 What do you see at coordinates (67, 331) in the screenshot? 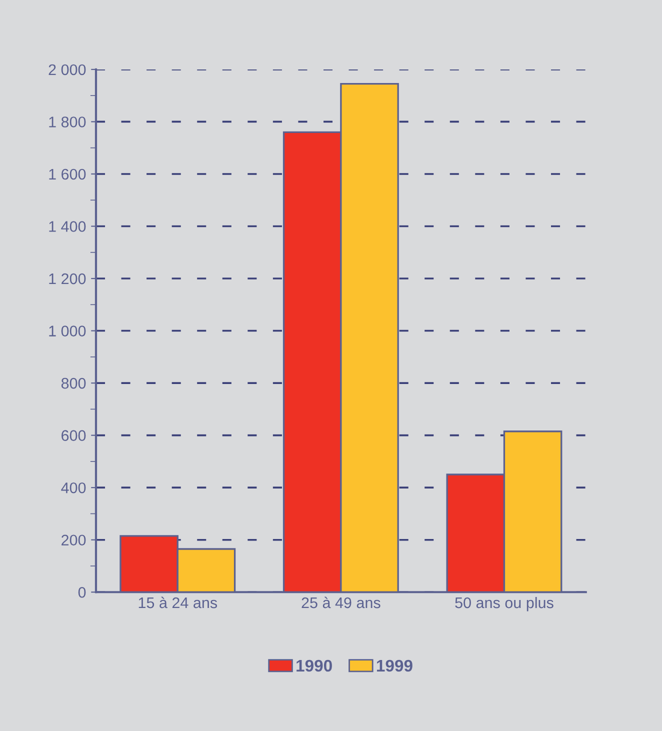
I see `y-tick-label: 1 000` at bounding box center [67, 331].